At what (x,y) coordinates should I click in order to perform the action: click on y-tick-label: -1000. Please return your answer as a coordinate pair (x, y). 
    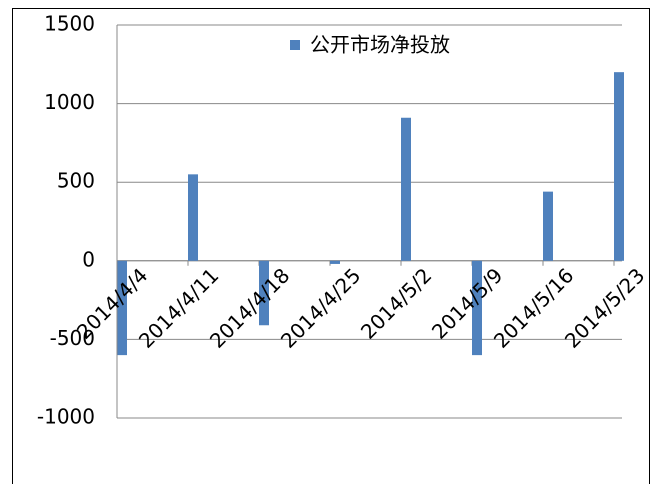
    Looking at the image, I should click on (66, 417).